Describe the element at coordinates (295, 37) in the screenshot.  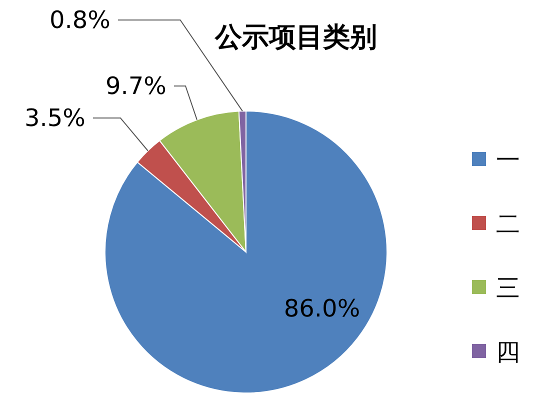
I see `text: 公示项目类别` at that location.